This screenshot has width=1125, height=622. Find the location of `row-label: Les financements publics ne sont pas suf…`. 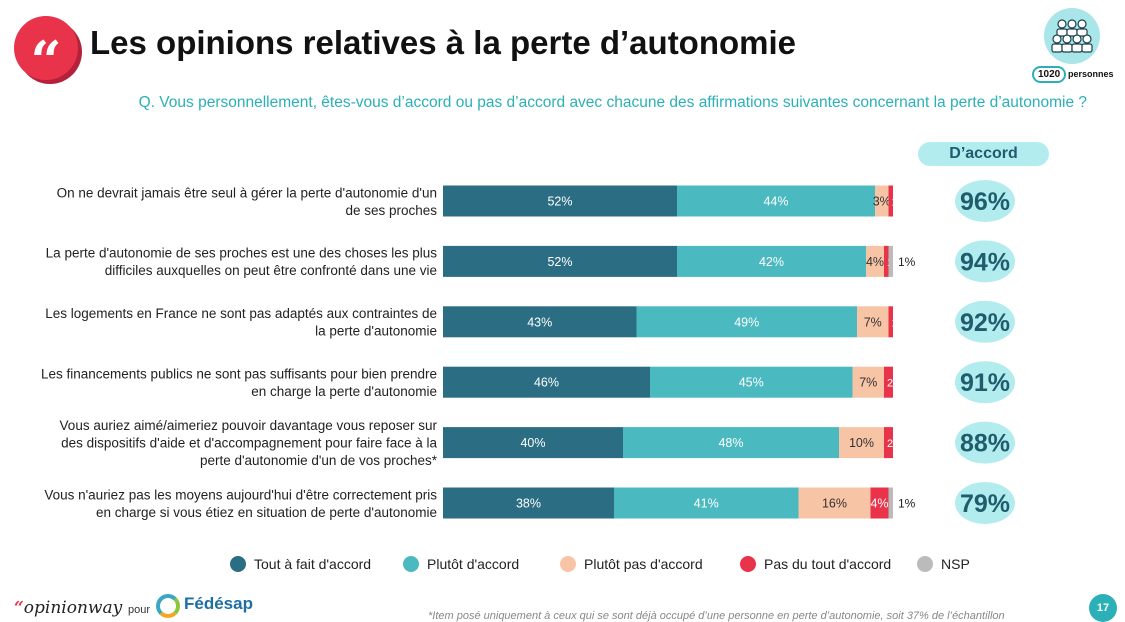

row-label: Les financements publics ne sont pas suf… is located at coordinates (239, 373).